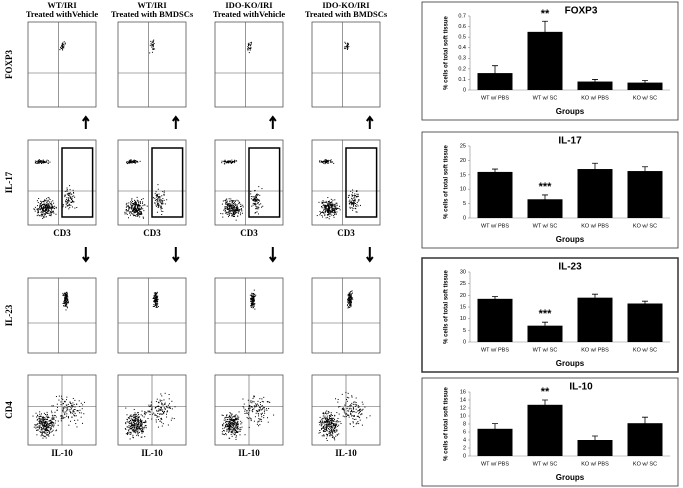 This screenshot has height=488, width=683. What do you see at coordinates (463, 408) in the screenshot?
I see `y-tick-label: 12` at bounding box center [463, 408].